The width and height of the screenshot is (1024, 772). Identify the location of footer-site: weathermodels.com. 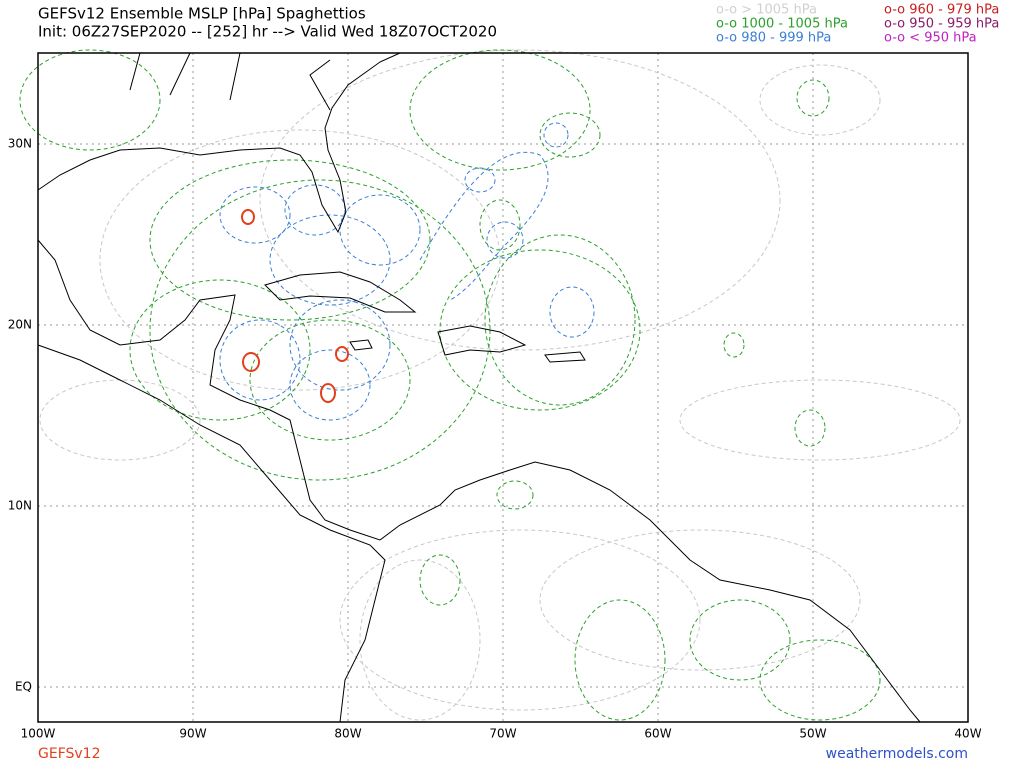
(897, 754).